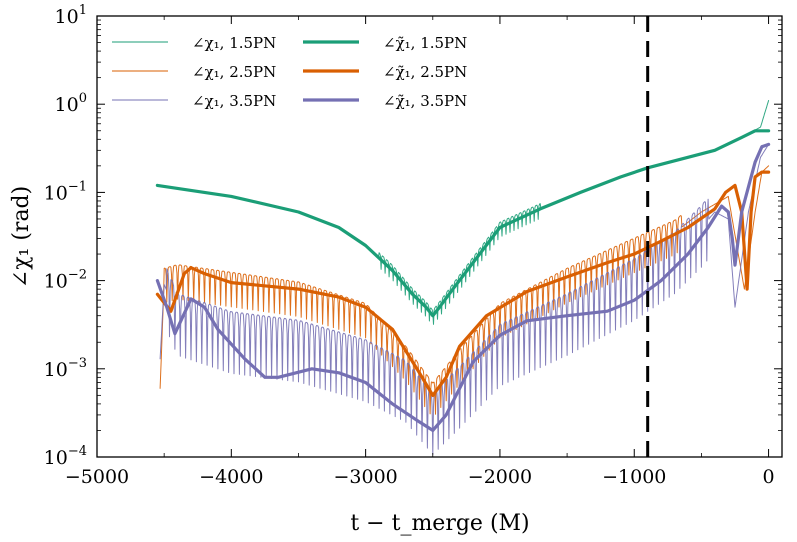  I want to click on y-tick-label: 10⁻⁴, so click(65, 456).